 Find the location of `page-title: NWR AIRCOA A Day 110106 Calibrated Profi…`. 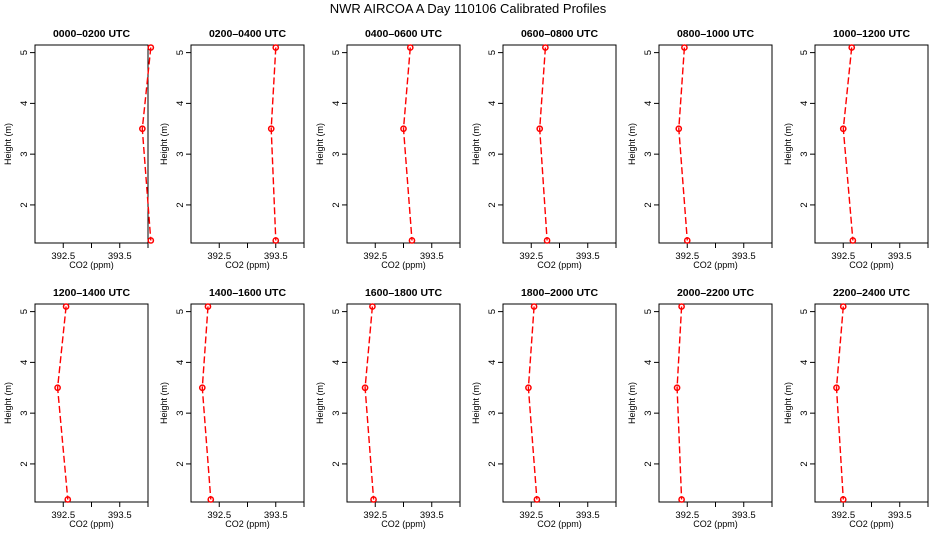

page-title: NWR AIRCOA A Day 110106 Calibrated Profi… is located at coordinates (468, 8).